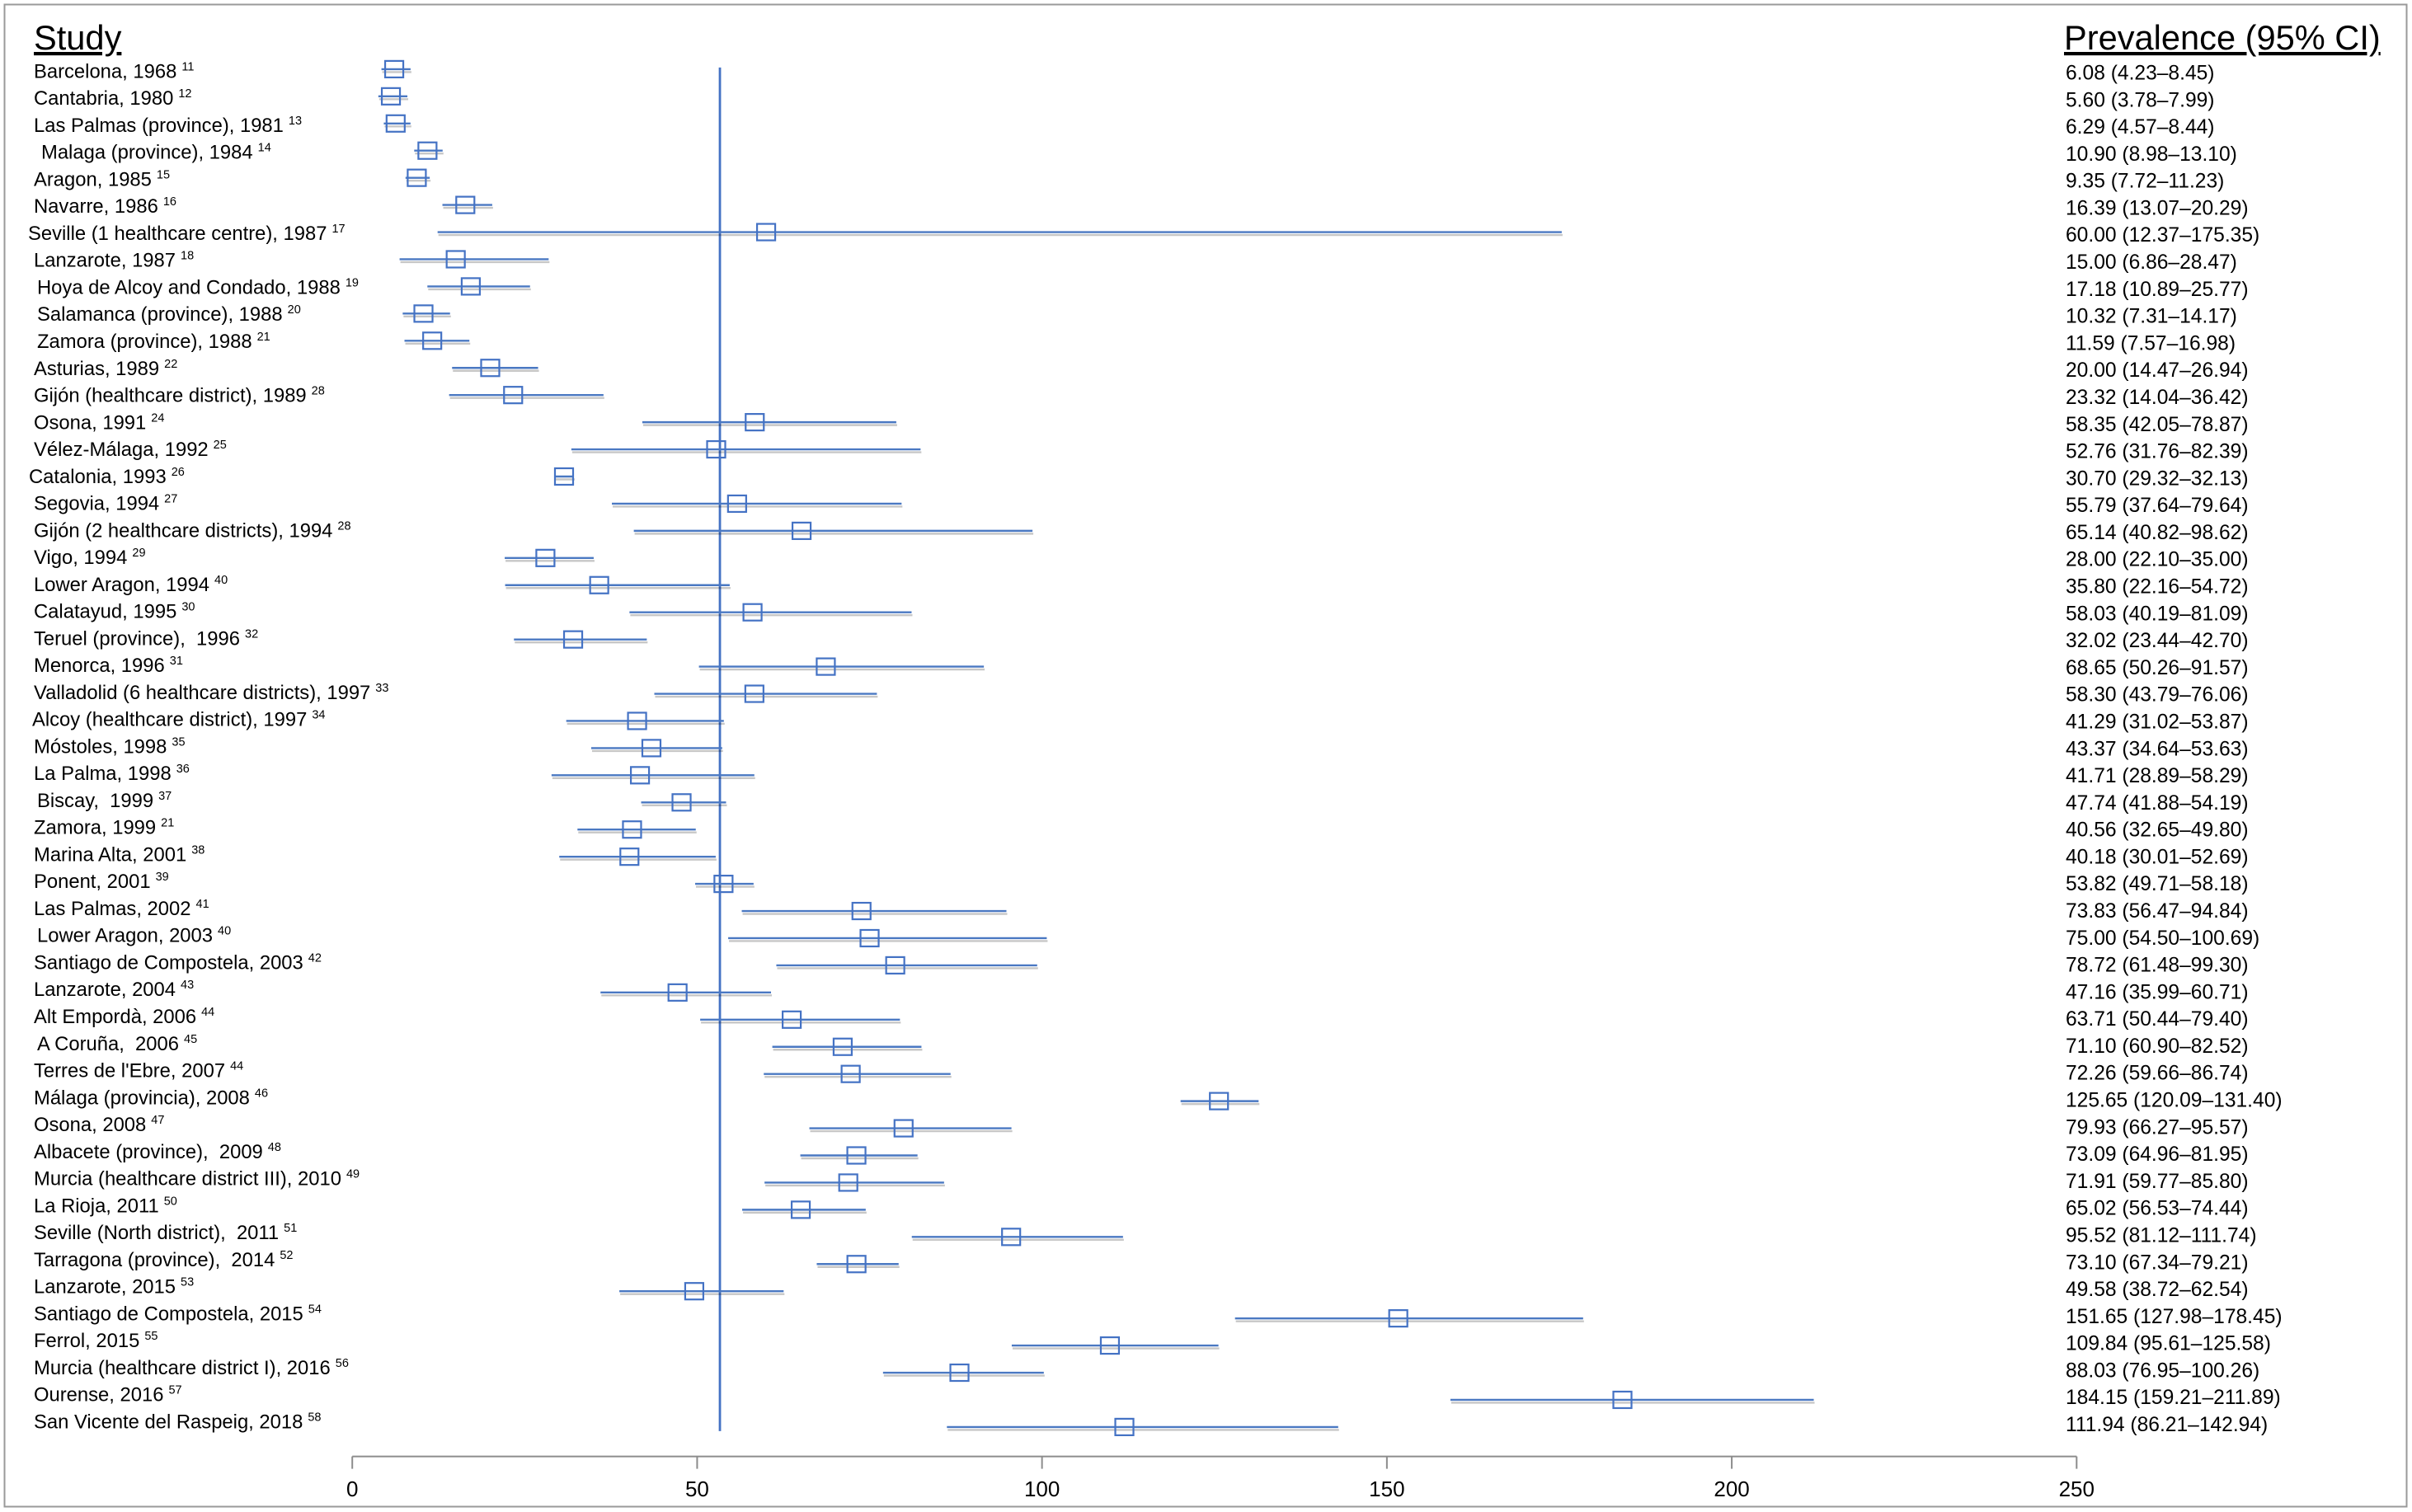  I want to click on prevalence-column-header: Prevalence (95% CI), so click(2222, 38).